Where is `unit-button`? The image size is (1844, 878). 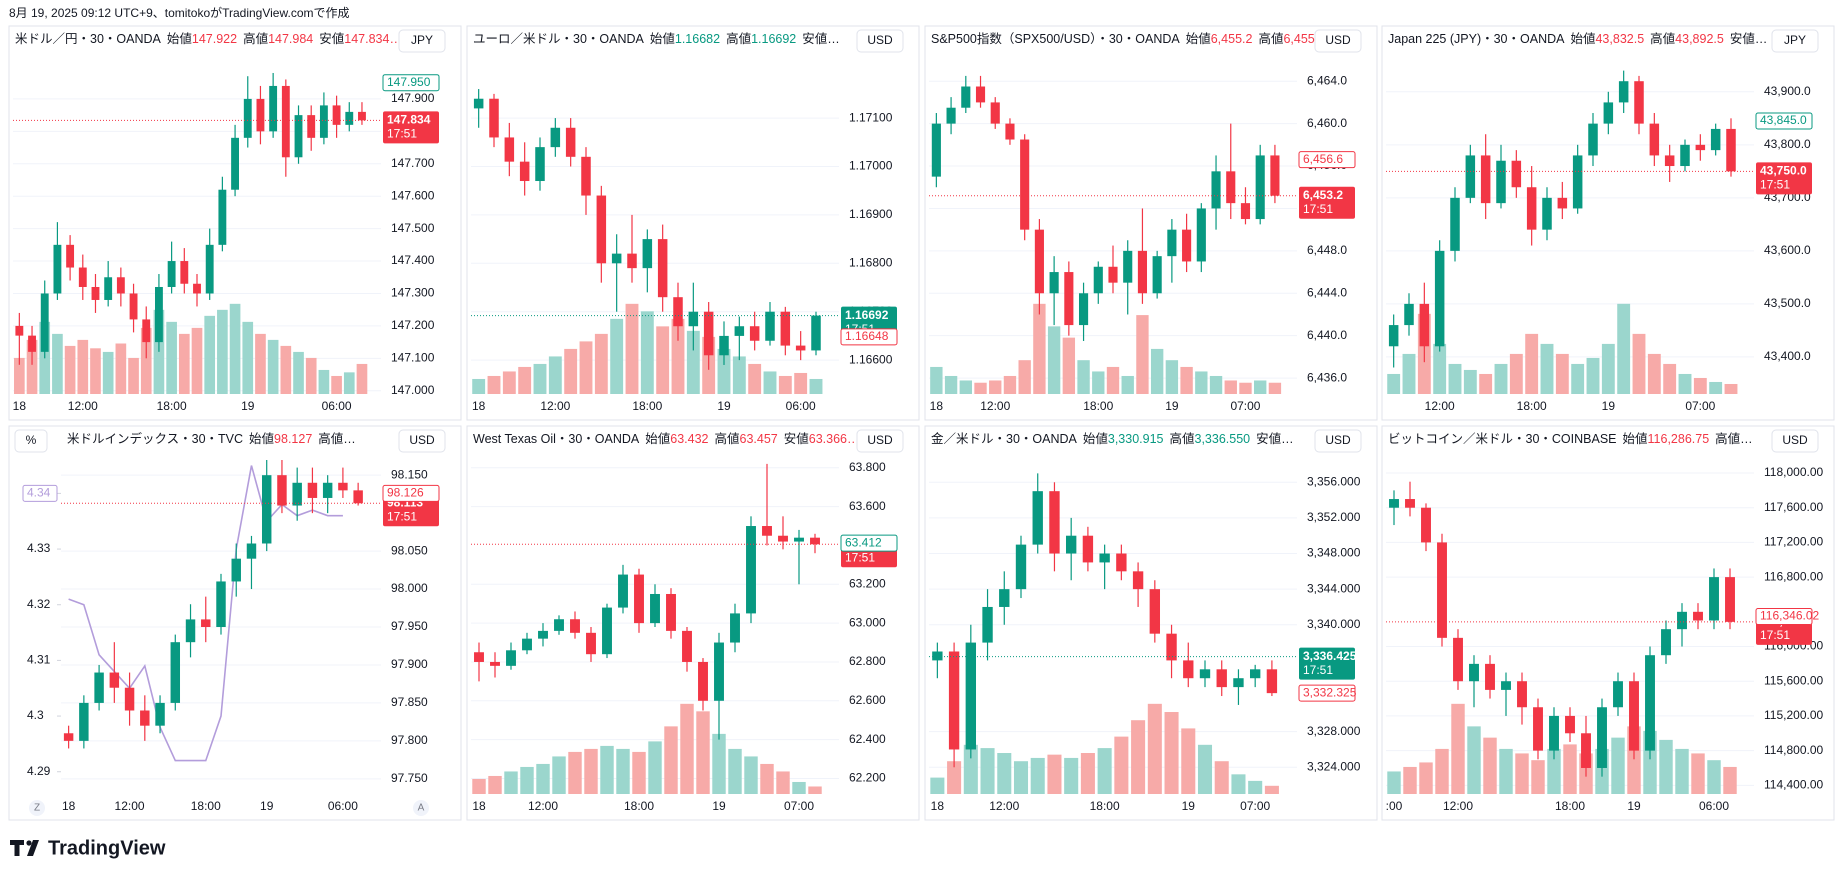
unit-button is located at coordinates (31, 441).